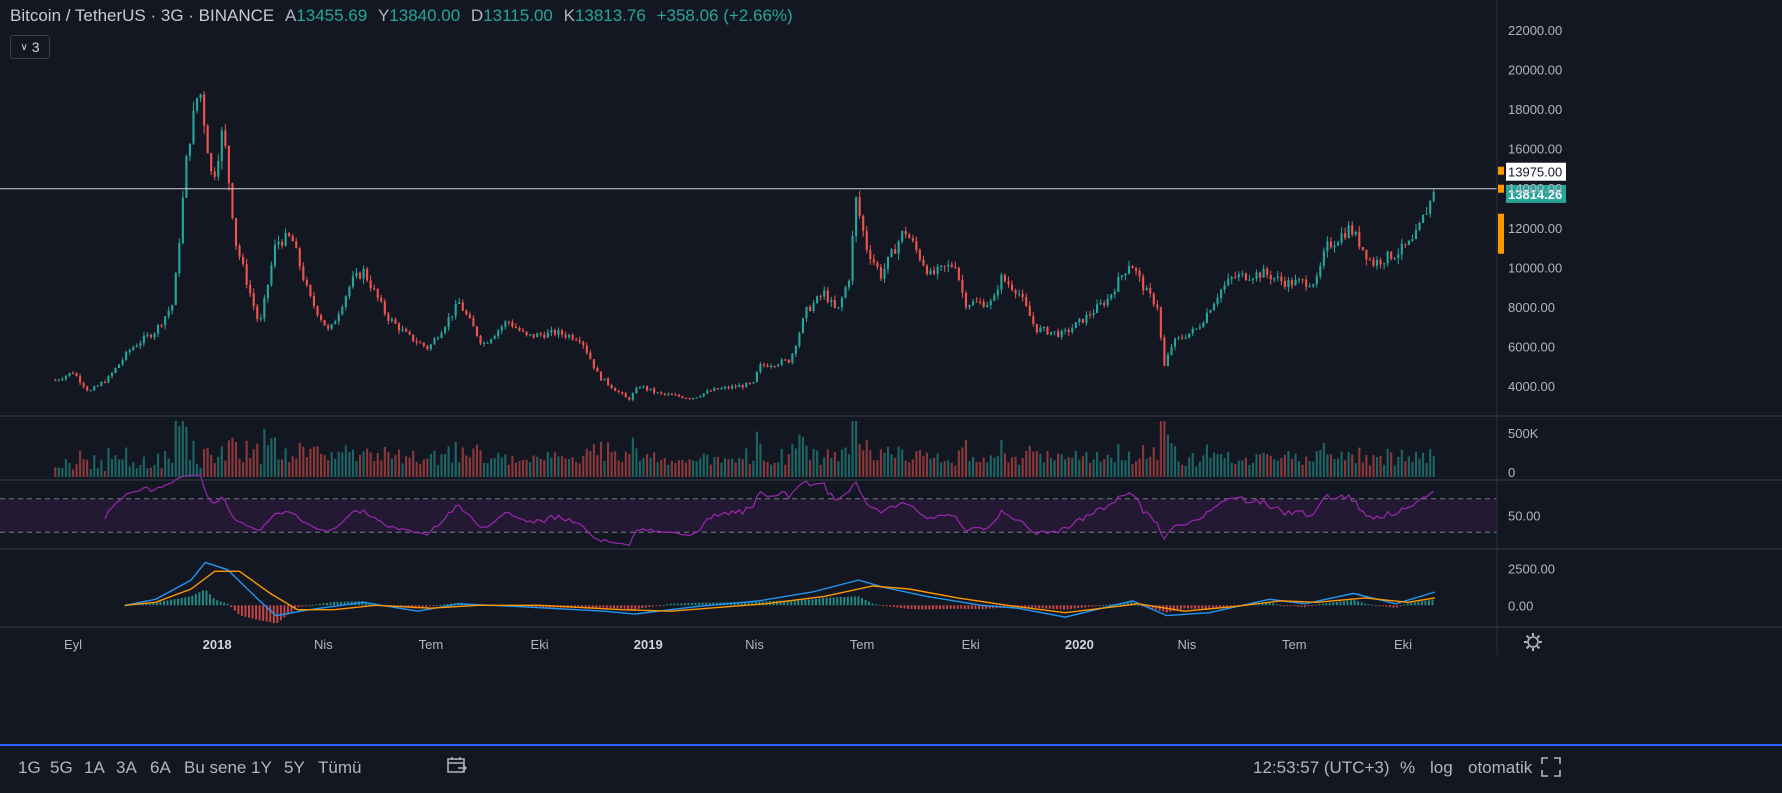 The width and height of the screenshot is (1782, 793). What do you see at coordinates (261, 767) in the screenshot?
I see `timeframe-1y: 1Y` at bounding box center [261, 767].